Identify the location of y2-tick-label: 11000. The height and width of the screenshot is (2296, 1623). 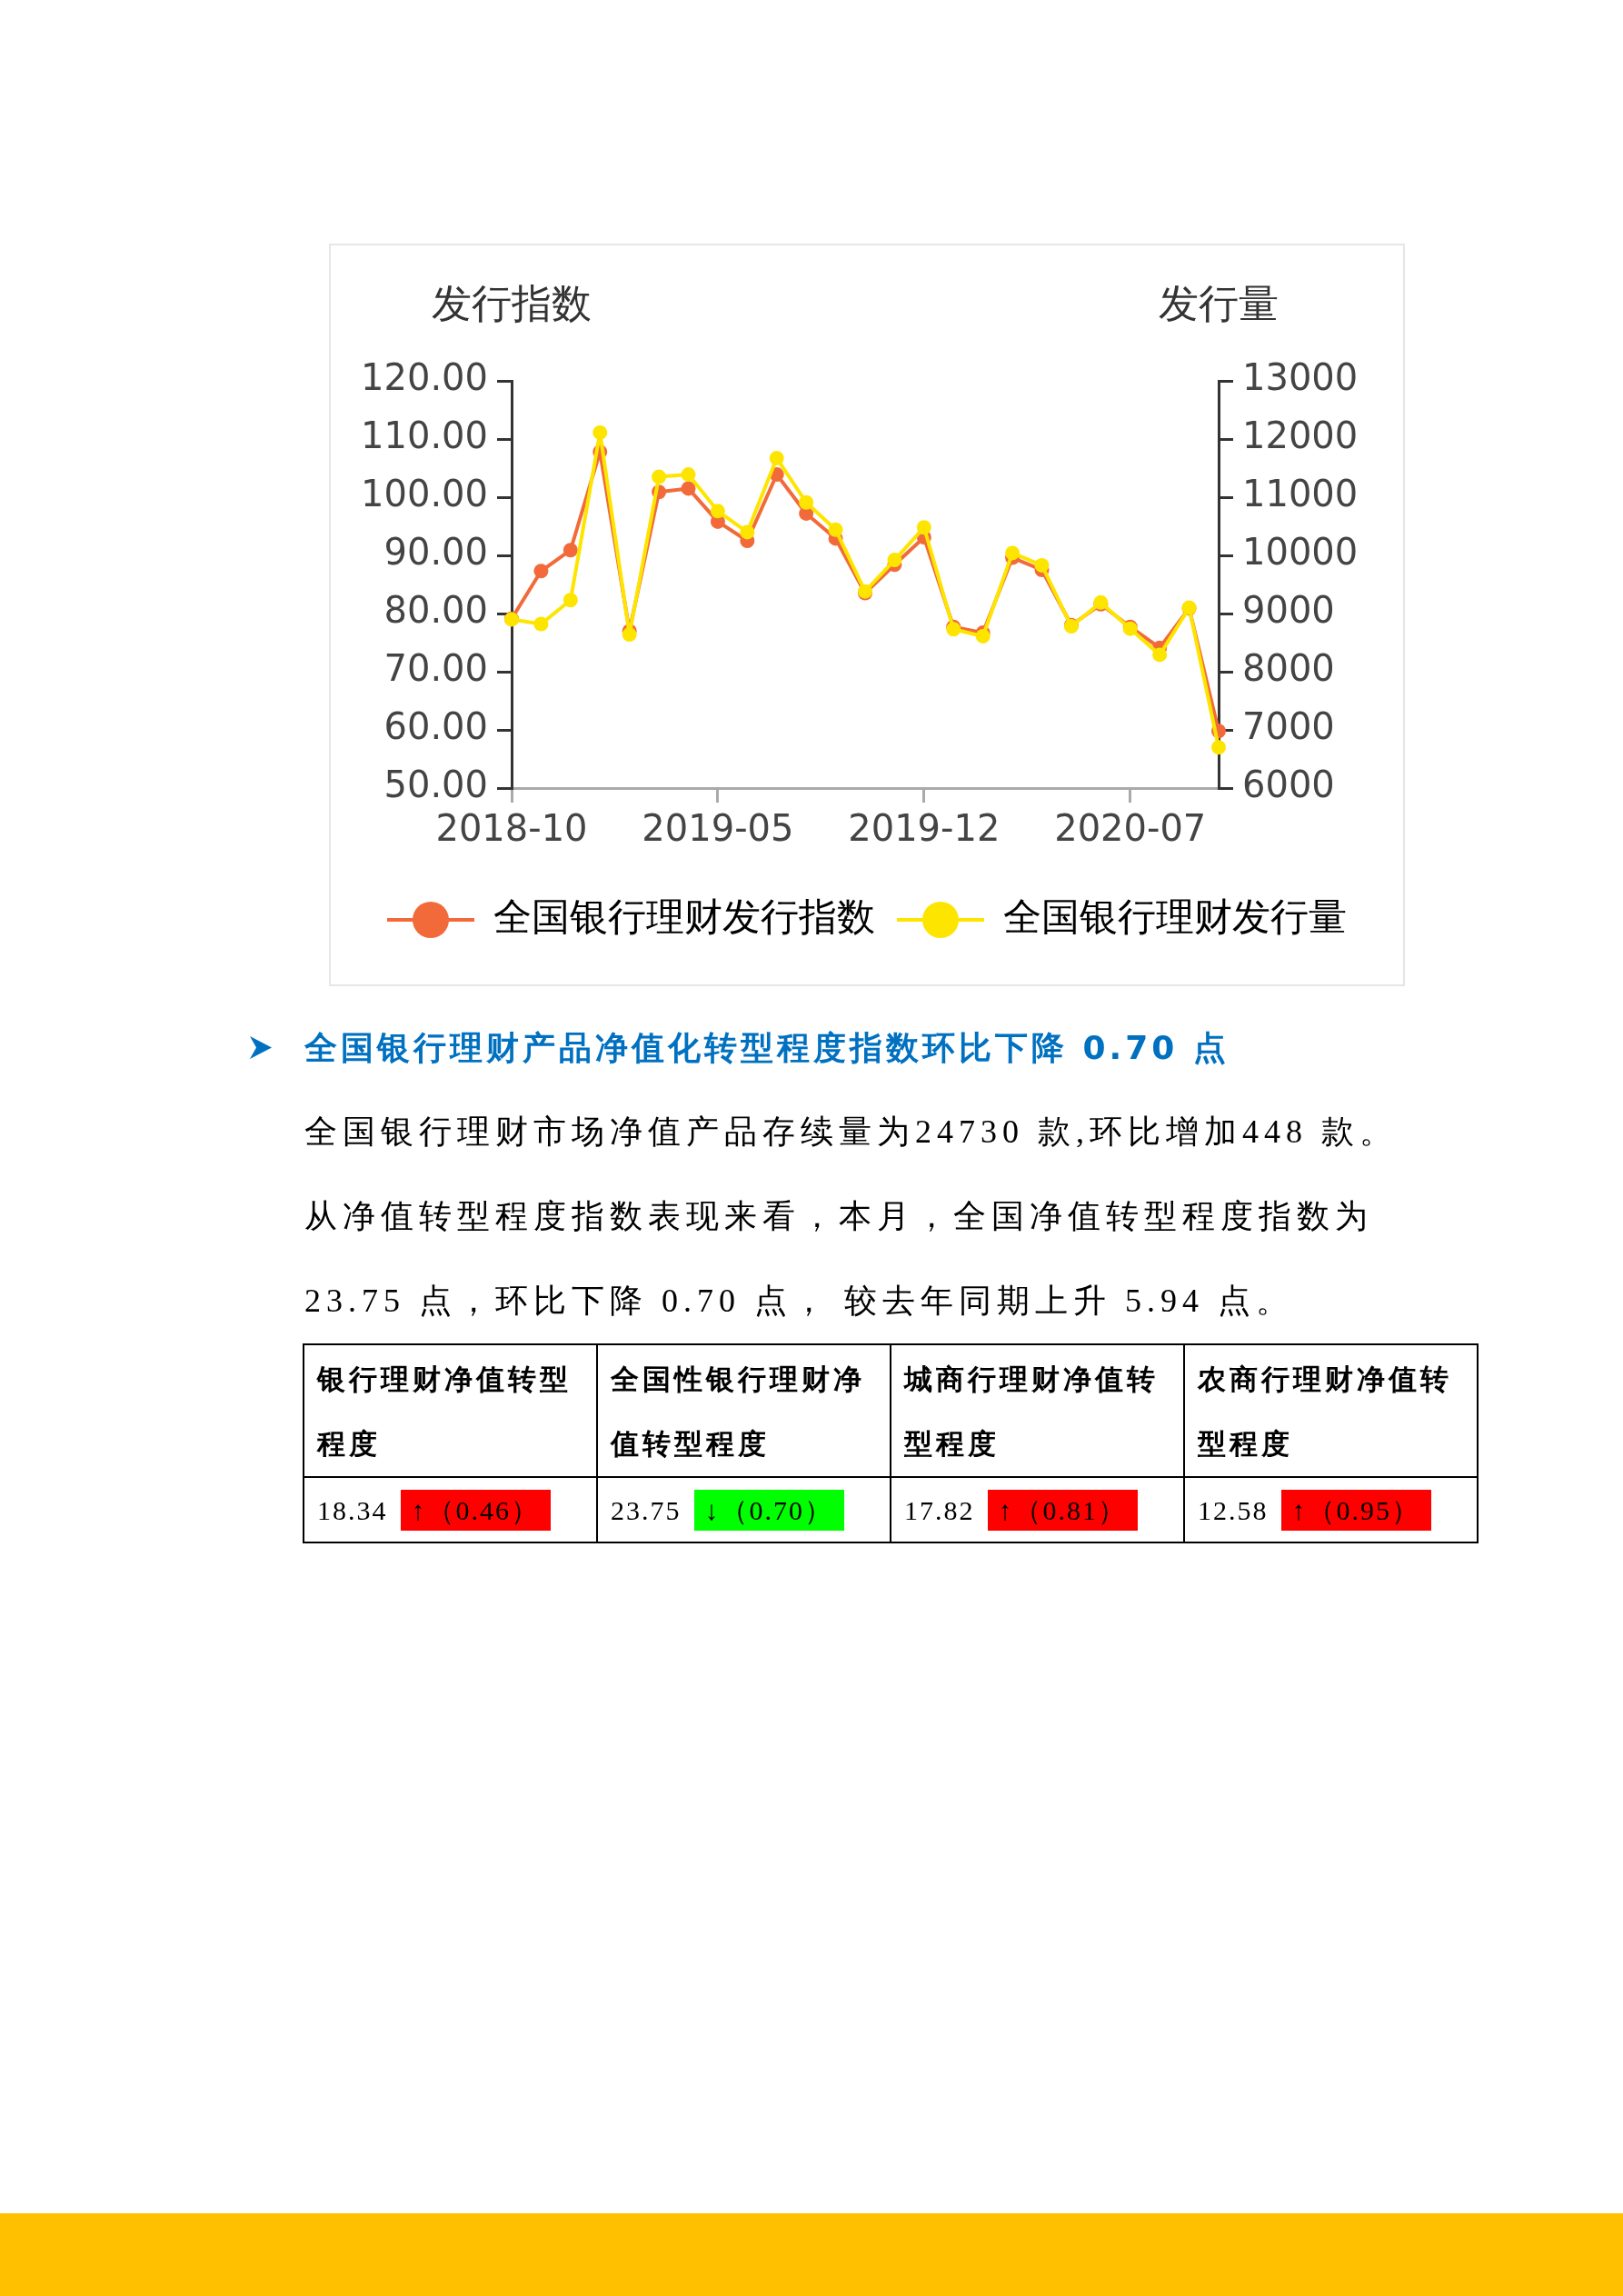
(1301, 494).